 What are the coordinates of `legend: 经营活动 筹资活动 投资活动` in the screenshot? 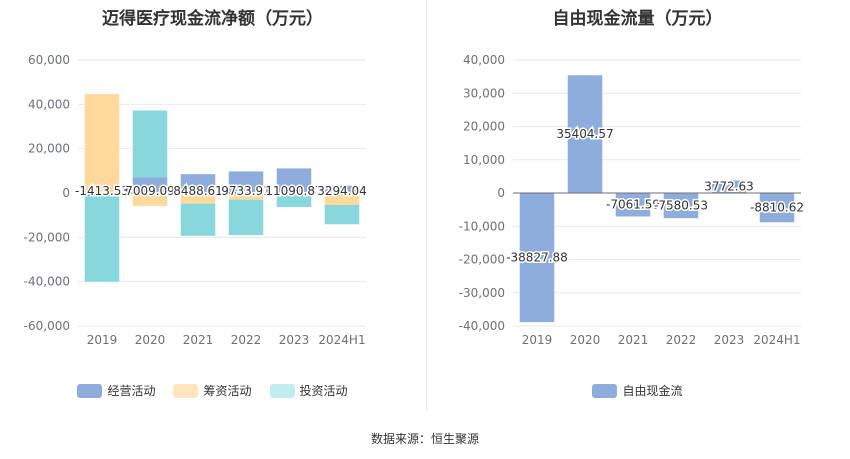 It's located at (212, 390).